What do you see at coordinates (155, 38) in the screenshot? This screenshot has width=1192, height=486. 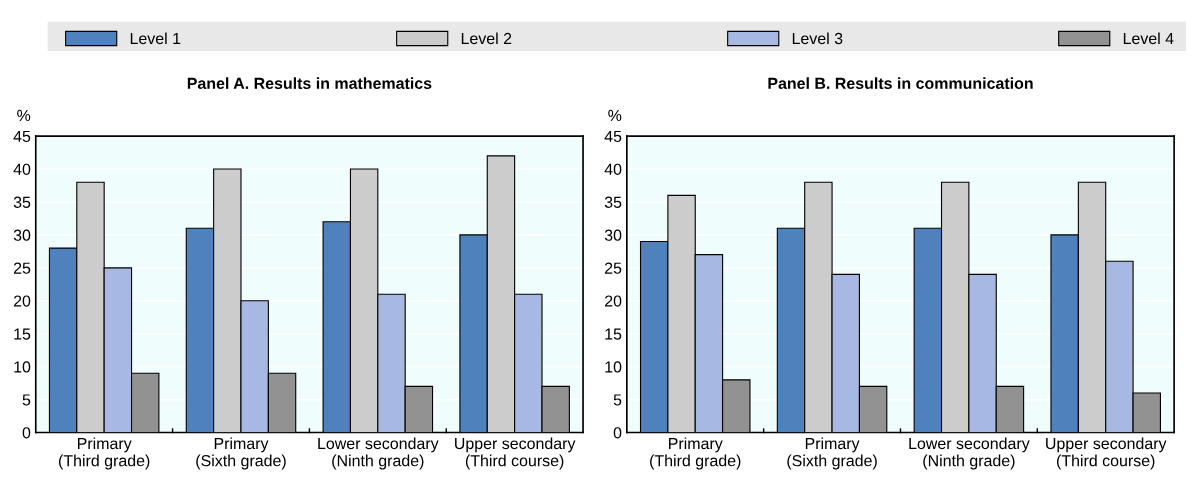 I see `legend-label: Level 1` at bounding box center [155, 38].